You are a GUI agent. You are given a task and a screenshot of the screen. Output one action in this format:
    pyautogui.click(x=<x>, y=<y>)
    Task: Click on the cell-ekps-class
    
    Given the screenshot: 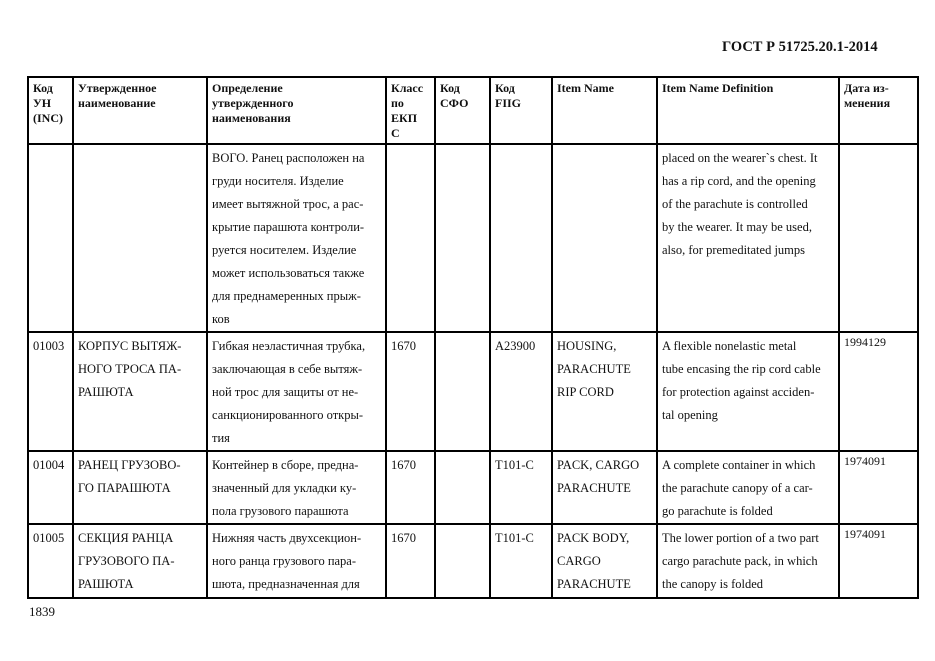 What is the action you would take?
    pyautogui.click(x=410, y=238)
    